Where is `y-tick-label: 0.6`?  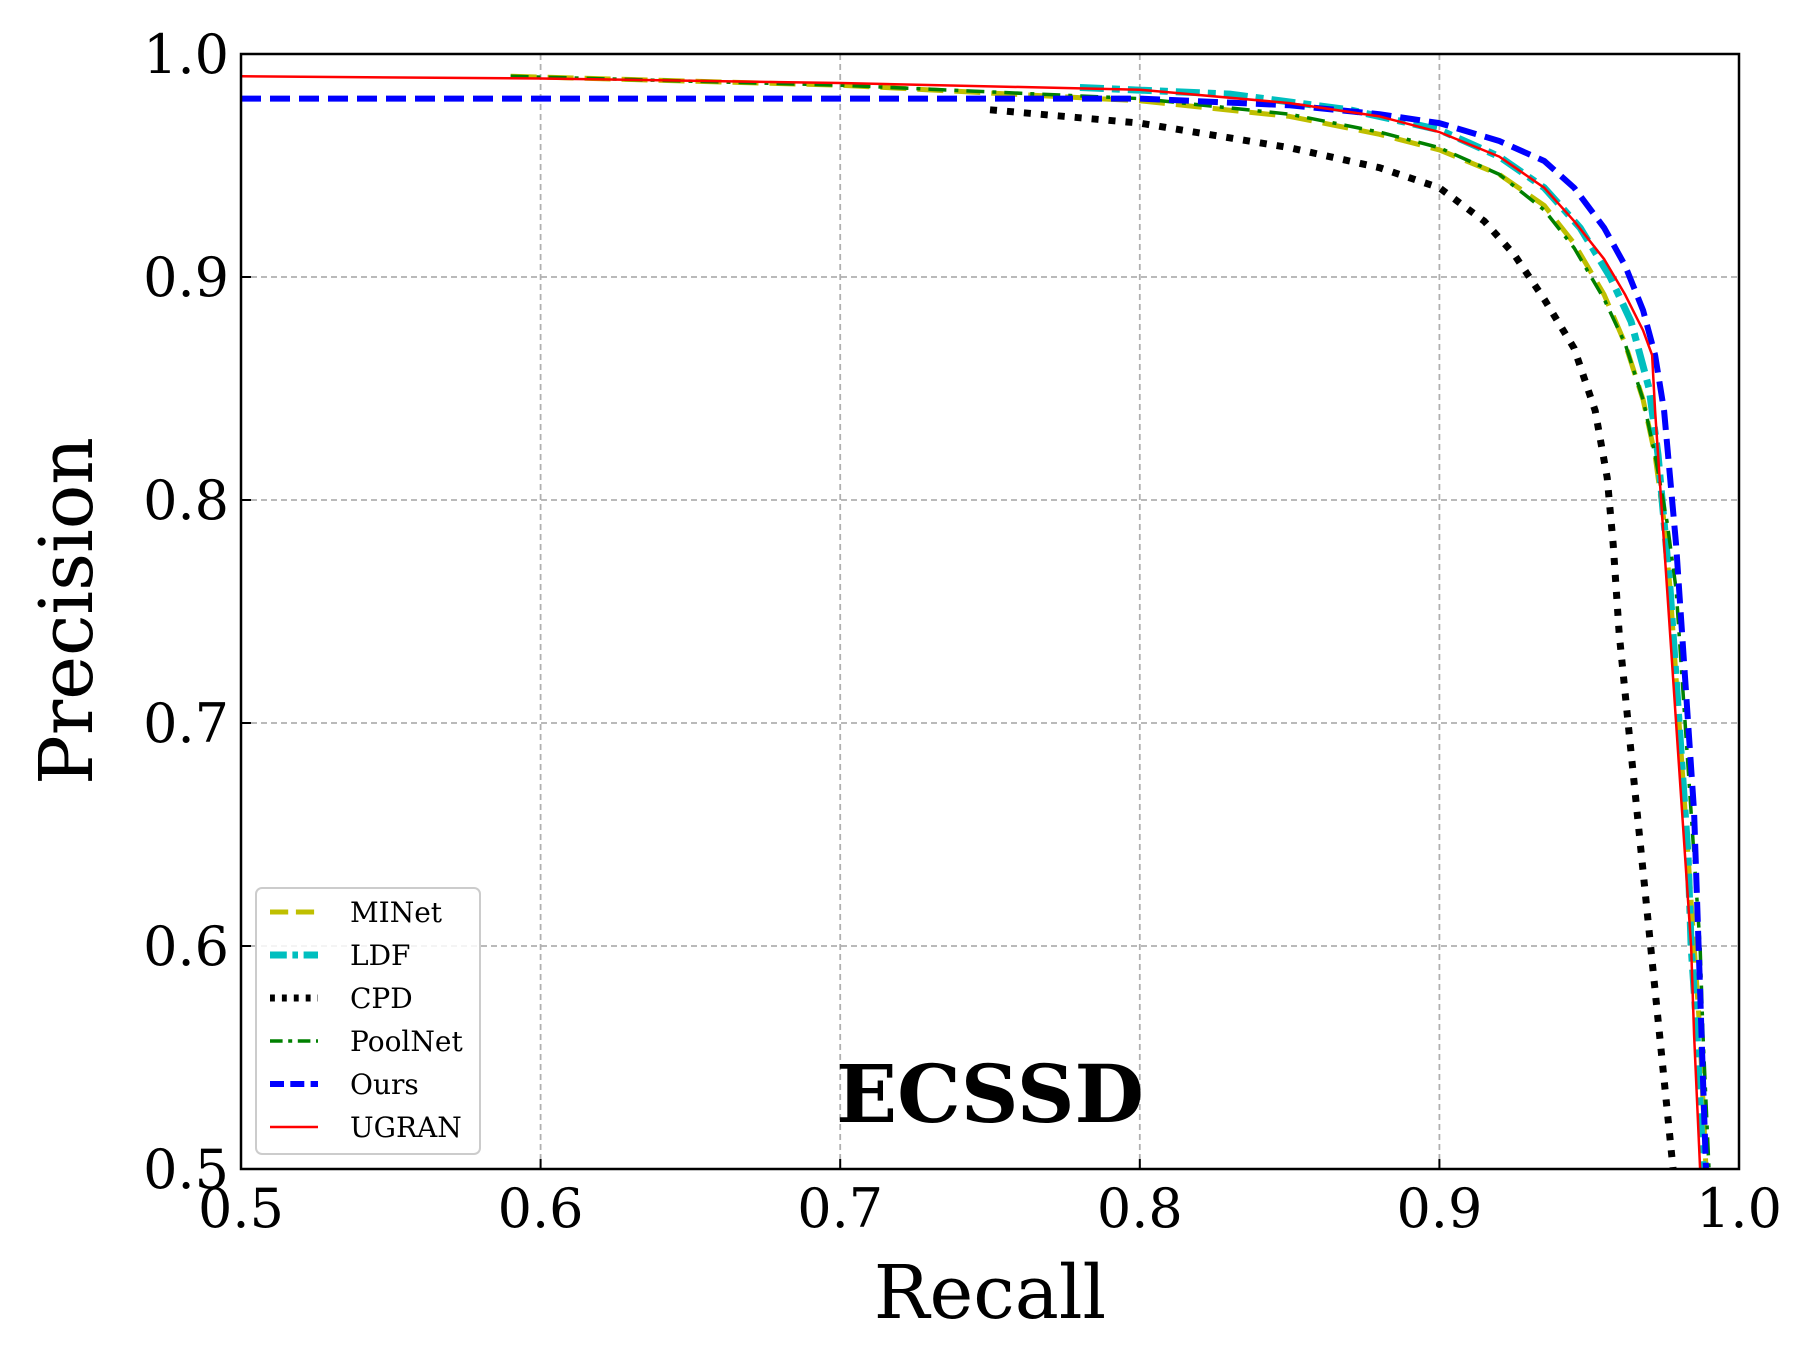
y-tick-label: 0.6 is located at coordinates (186, 946).